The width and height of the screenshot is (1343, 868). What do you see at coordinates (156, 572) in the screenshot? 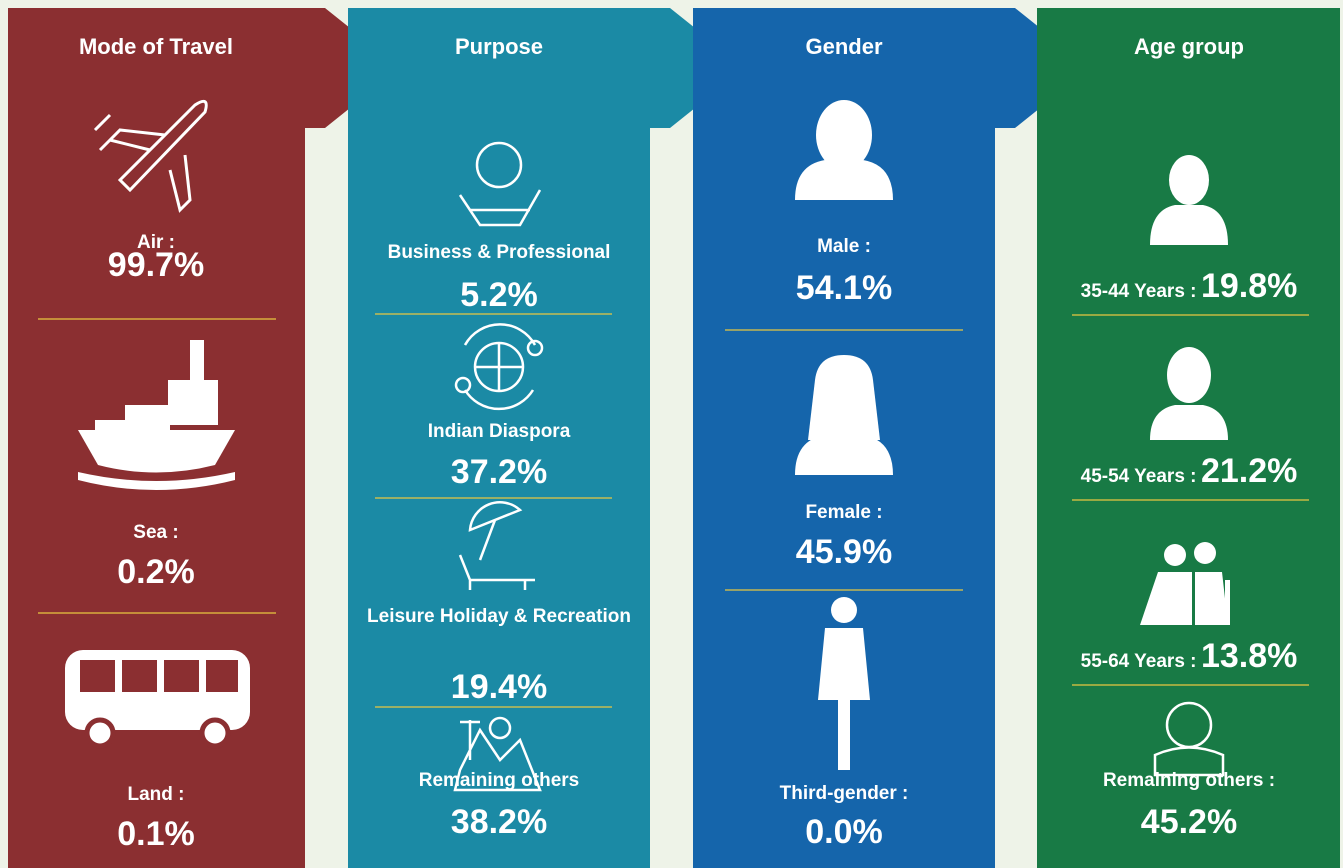
I see `item-value: 0.2%` at bounding box center [156, 572].